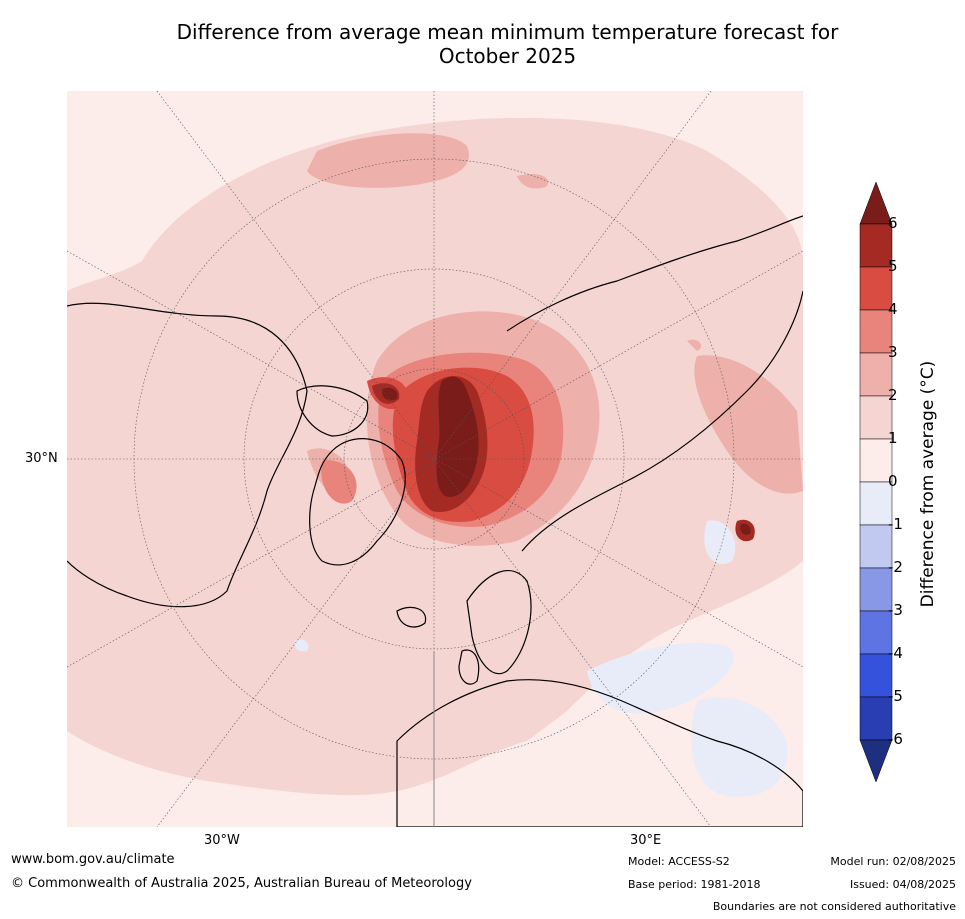 The height and width of the screenshot is (919, 965). What do you see at coordinates (893, 309) in the screenshot?
I see `colorbar-tick-label: 4` at bounding box center [893, 309].